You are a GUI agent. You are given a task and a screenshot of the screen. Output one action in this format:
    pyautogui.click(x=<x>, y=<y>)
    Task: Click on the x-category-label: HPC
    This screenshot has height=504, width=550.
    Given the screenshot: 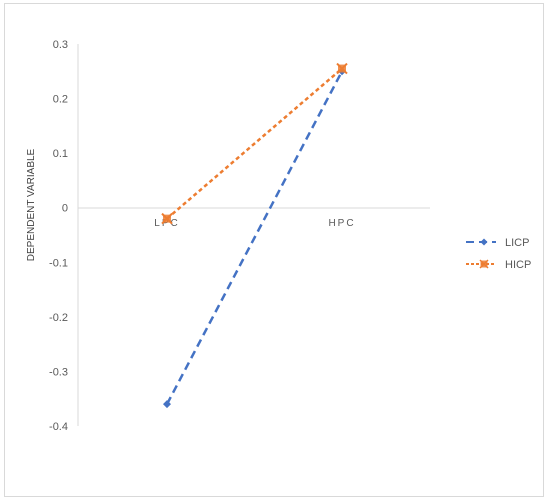 What is the action you would take?
    pyautogui.click(x=341, y=223)
    